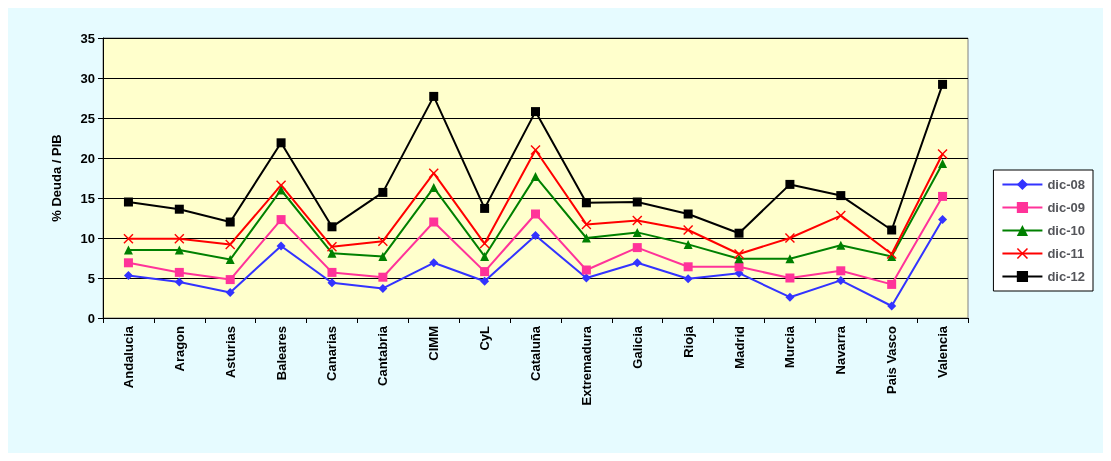 The height and width of the screenshot is (461, 1111). I want to click on legend-label: dic-12, so click(1066, 276).